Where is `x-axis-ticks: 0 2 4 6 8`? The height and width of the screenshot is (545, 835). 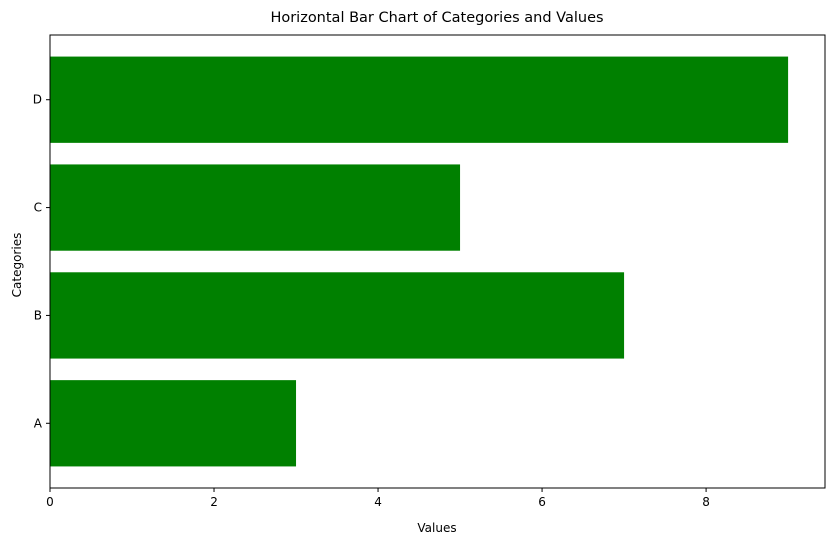 x-axis-ticks: 0 2 4 6 8 is located at coordinates (378, 498).